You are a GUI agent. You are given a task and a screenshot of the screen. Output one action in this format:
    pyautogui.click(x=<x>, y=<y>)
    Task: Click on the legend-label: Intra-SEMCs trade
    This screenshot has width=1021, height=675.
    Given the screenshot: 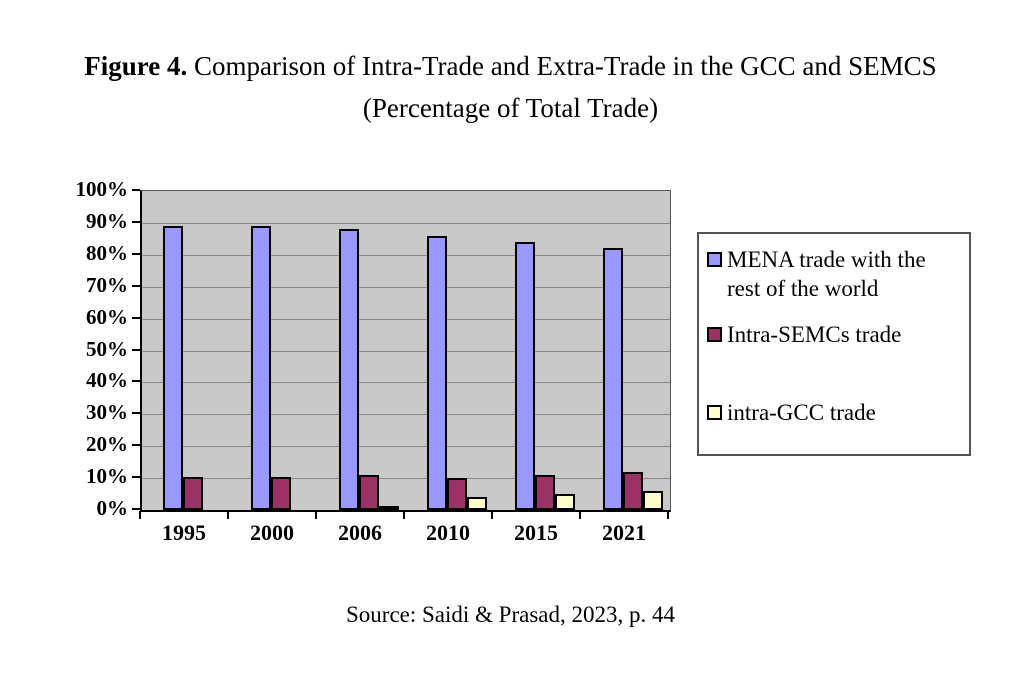 What is the action you would take?
    pyautogui.click(x=814, y=334)
    